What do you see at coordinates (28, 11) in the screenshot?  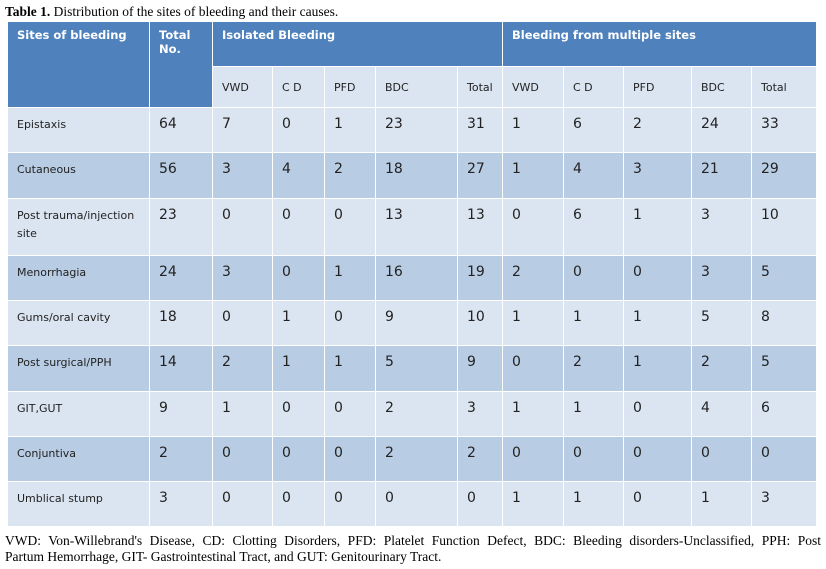 I see `table-label: Table 1.` at bounding box center [28, 11].